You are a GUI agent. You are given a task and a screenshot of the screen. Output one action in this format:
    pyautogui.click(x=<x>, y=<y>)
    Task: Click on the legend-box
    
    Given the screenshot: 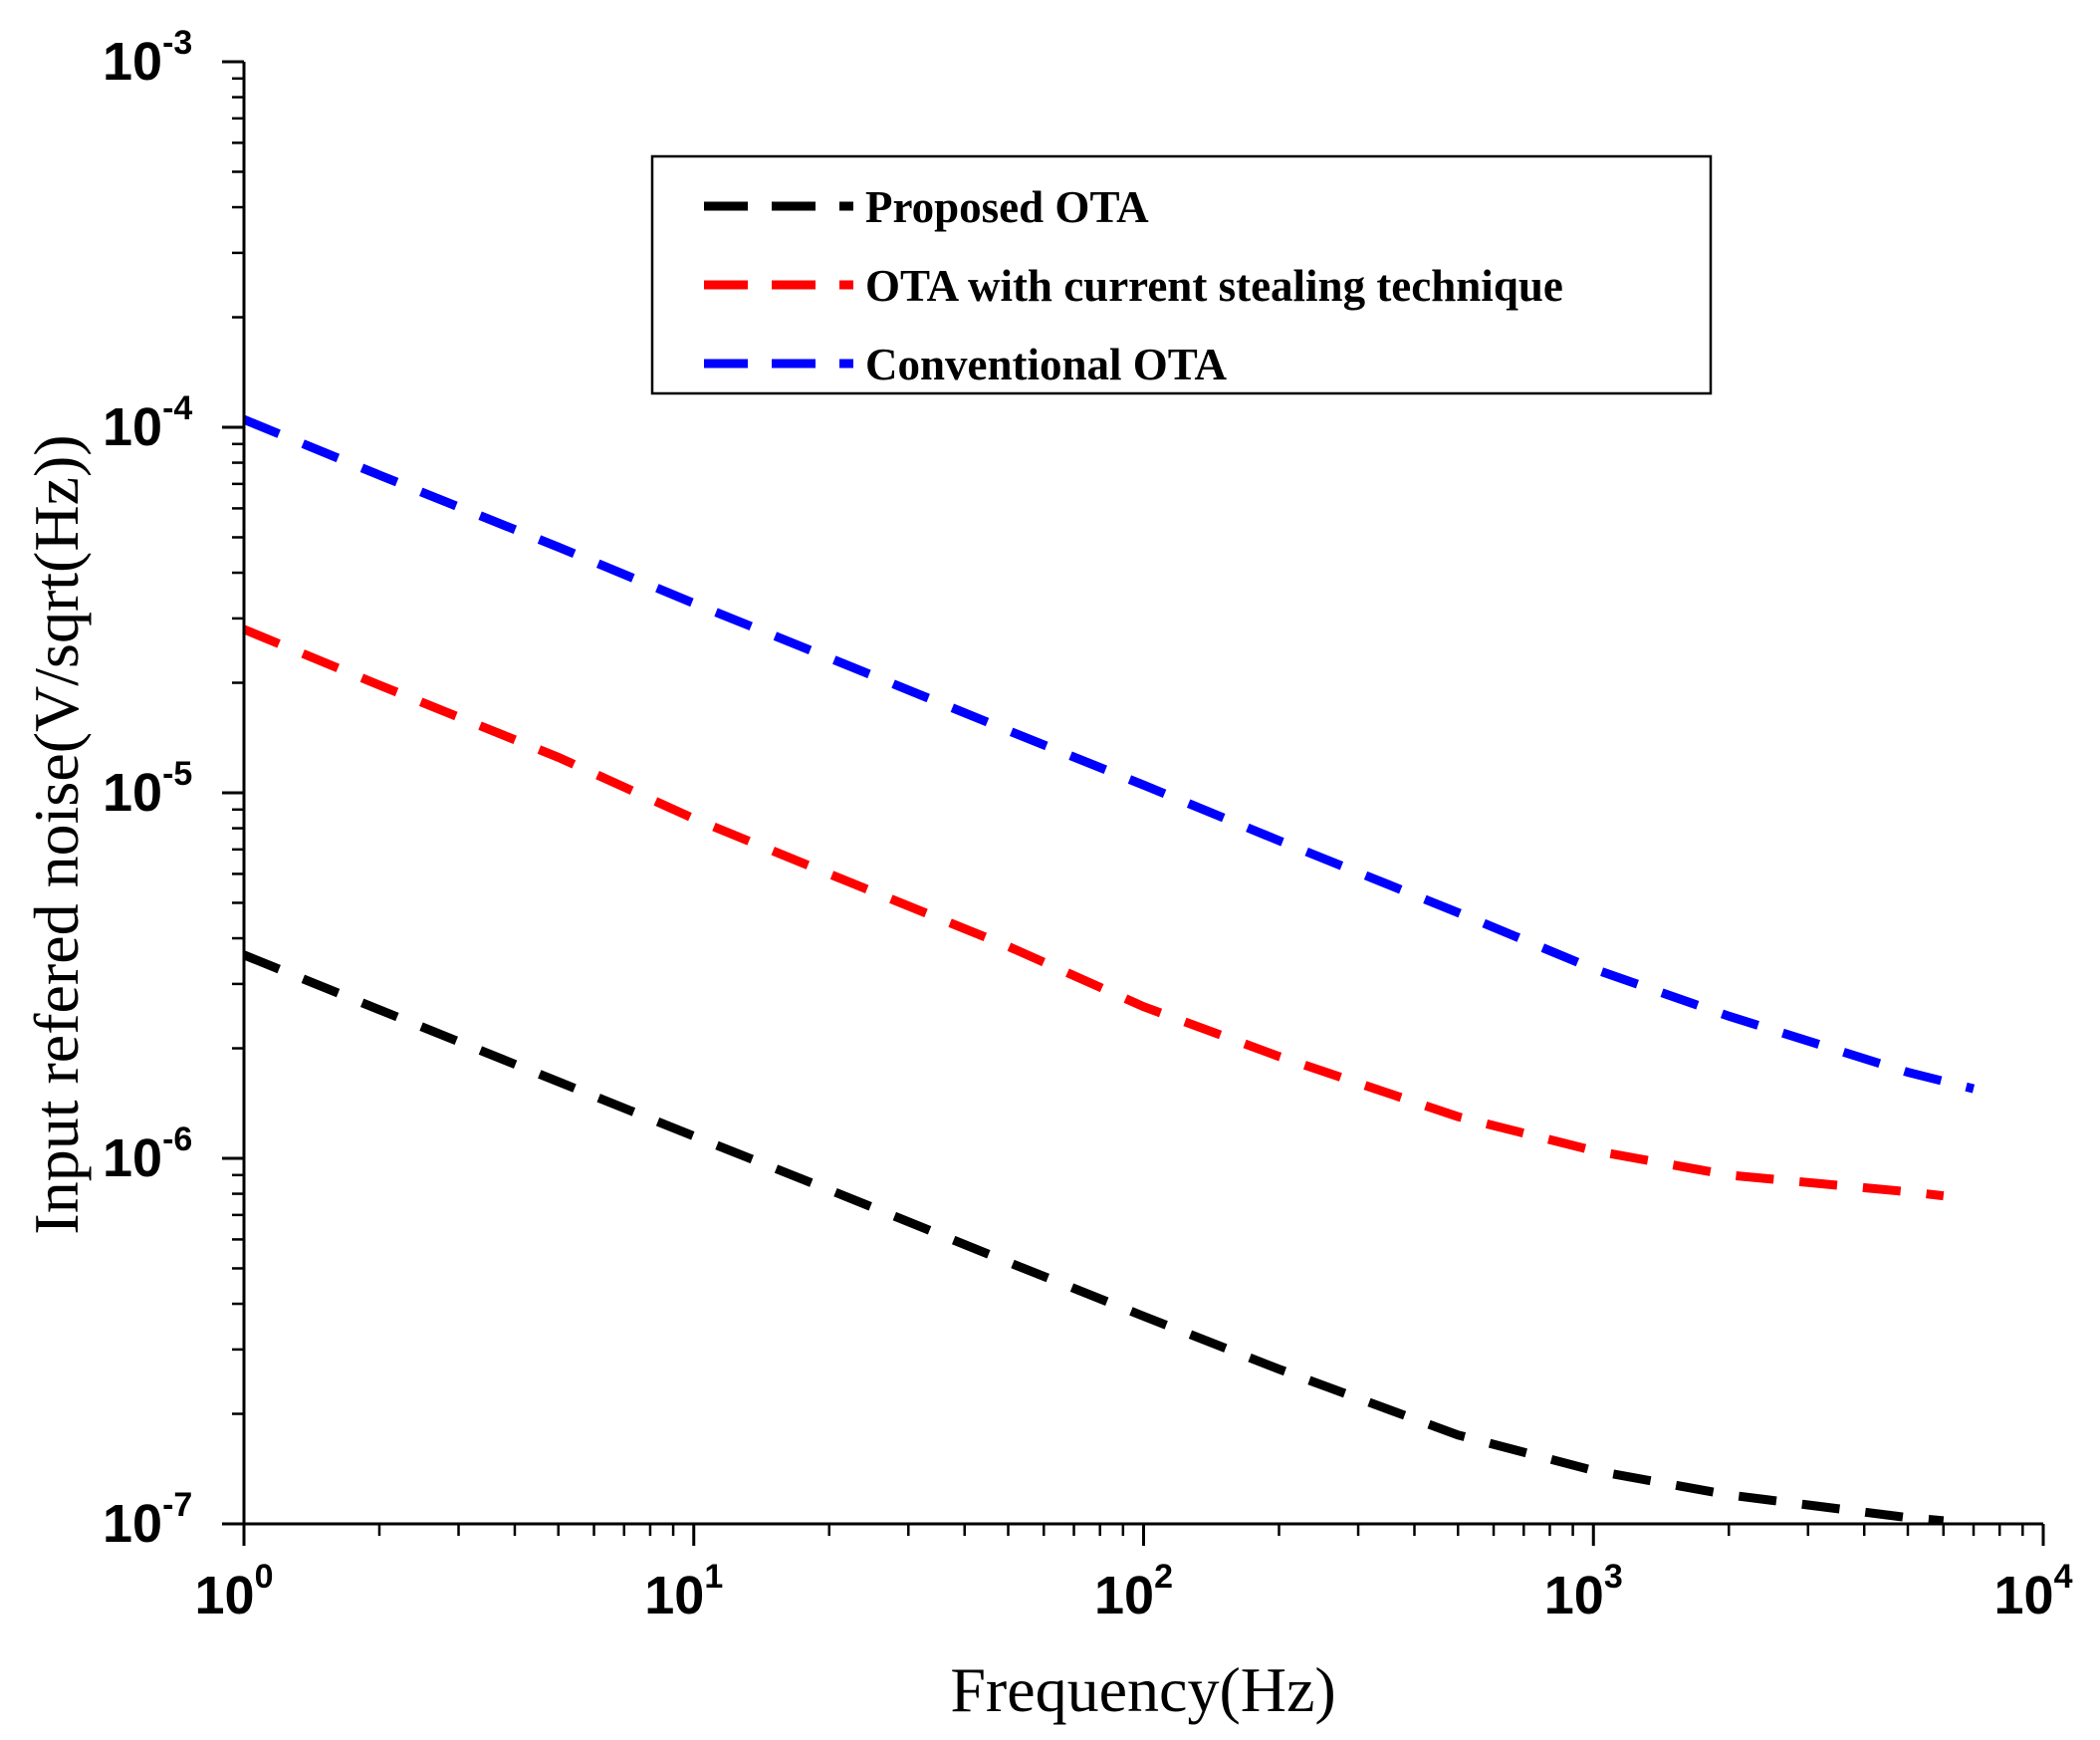 What is the action you would take?
    pyautogui.click(x=1181, y=275)
    